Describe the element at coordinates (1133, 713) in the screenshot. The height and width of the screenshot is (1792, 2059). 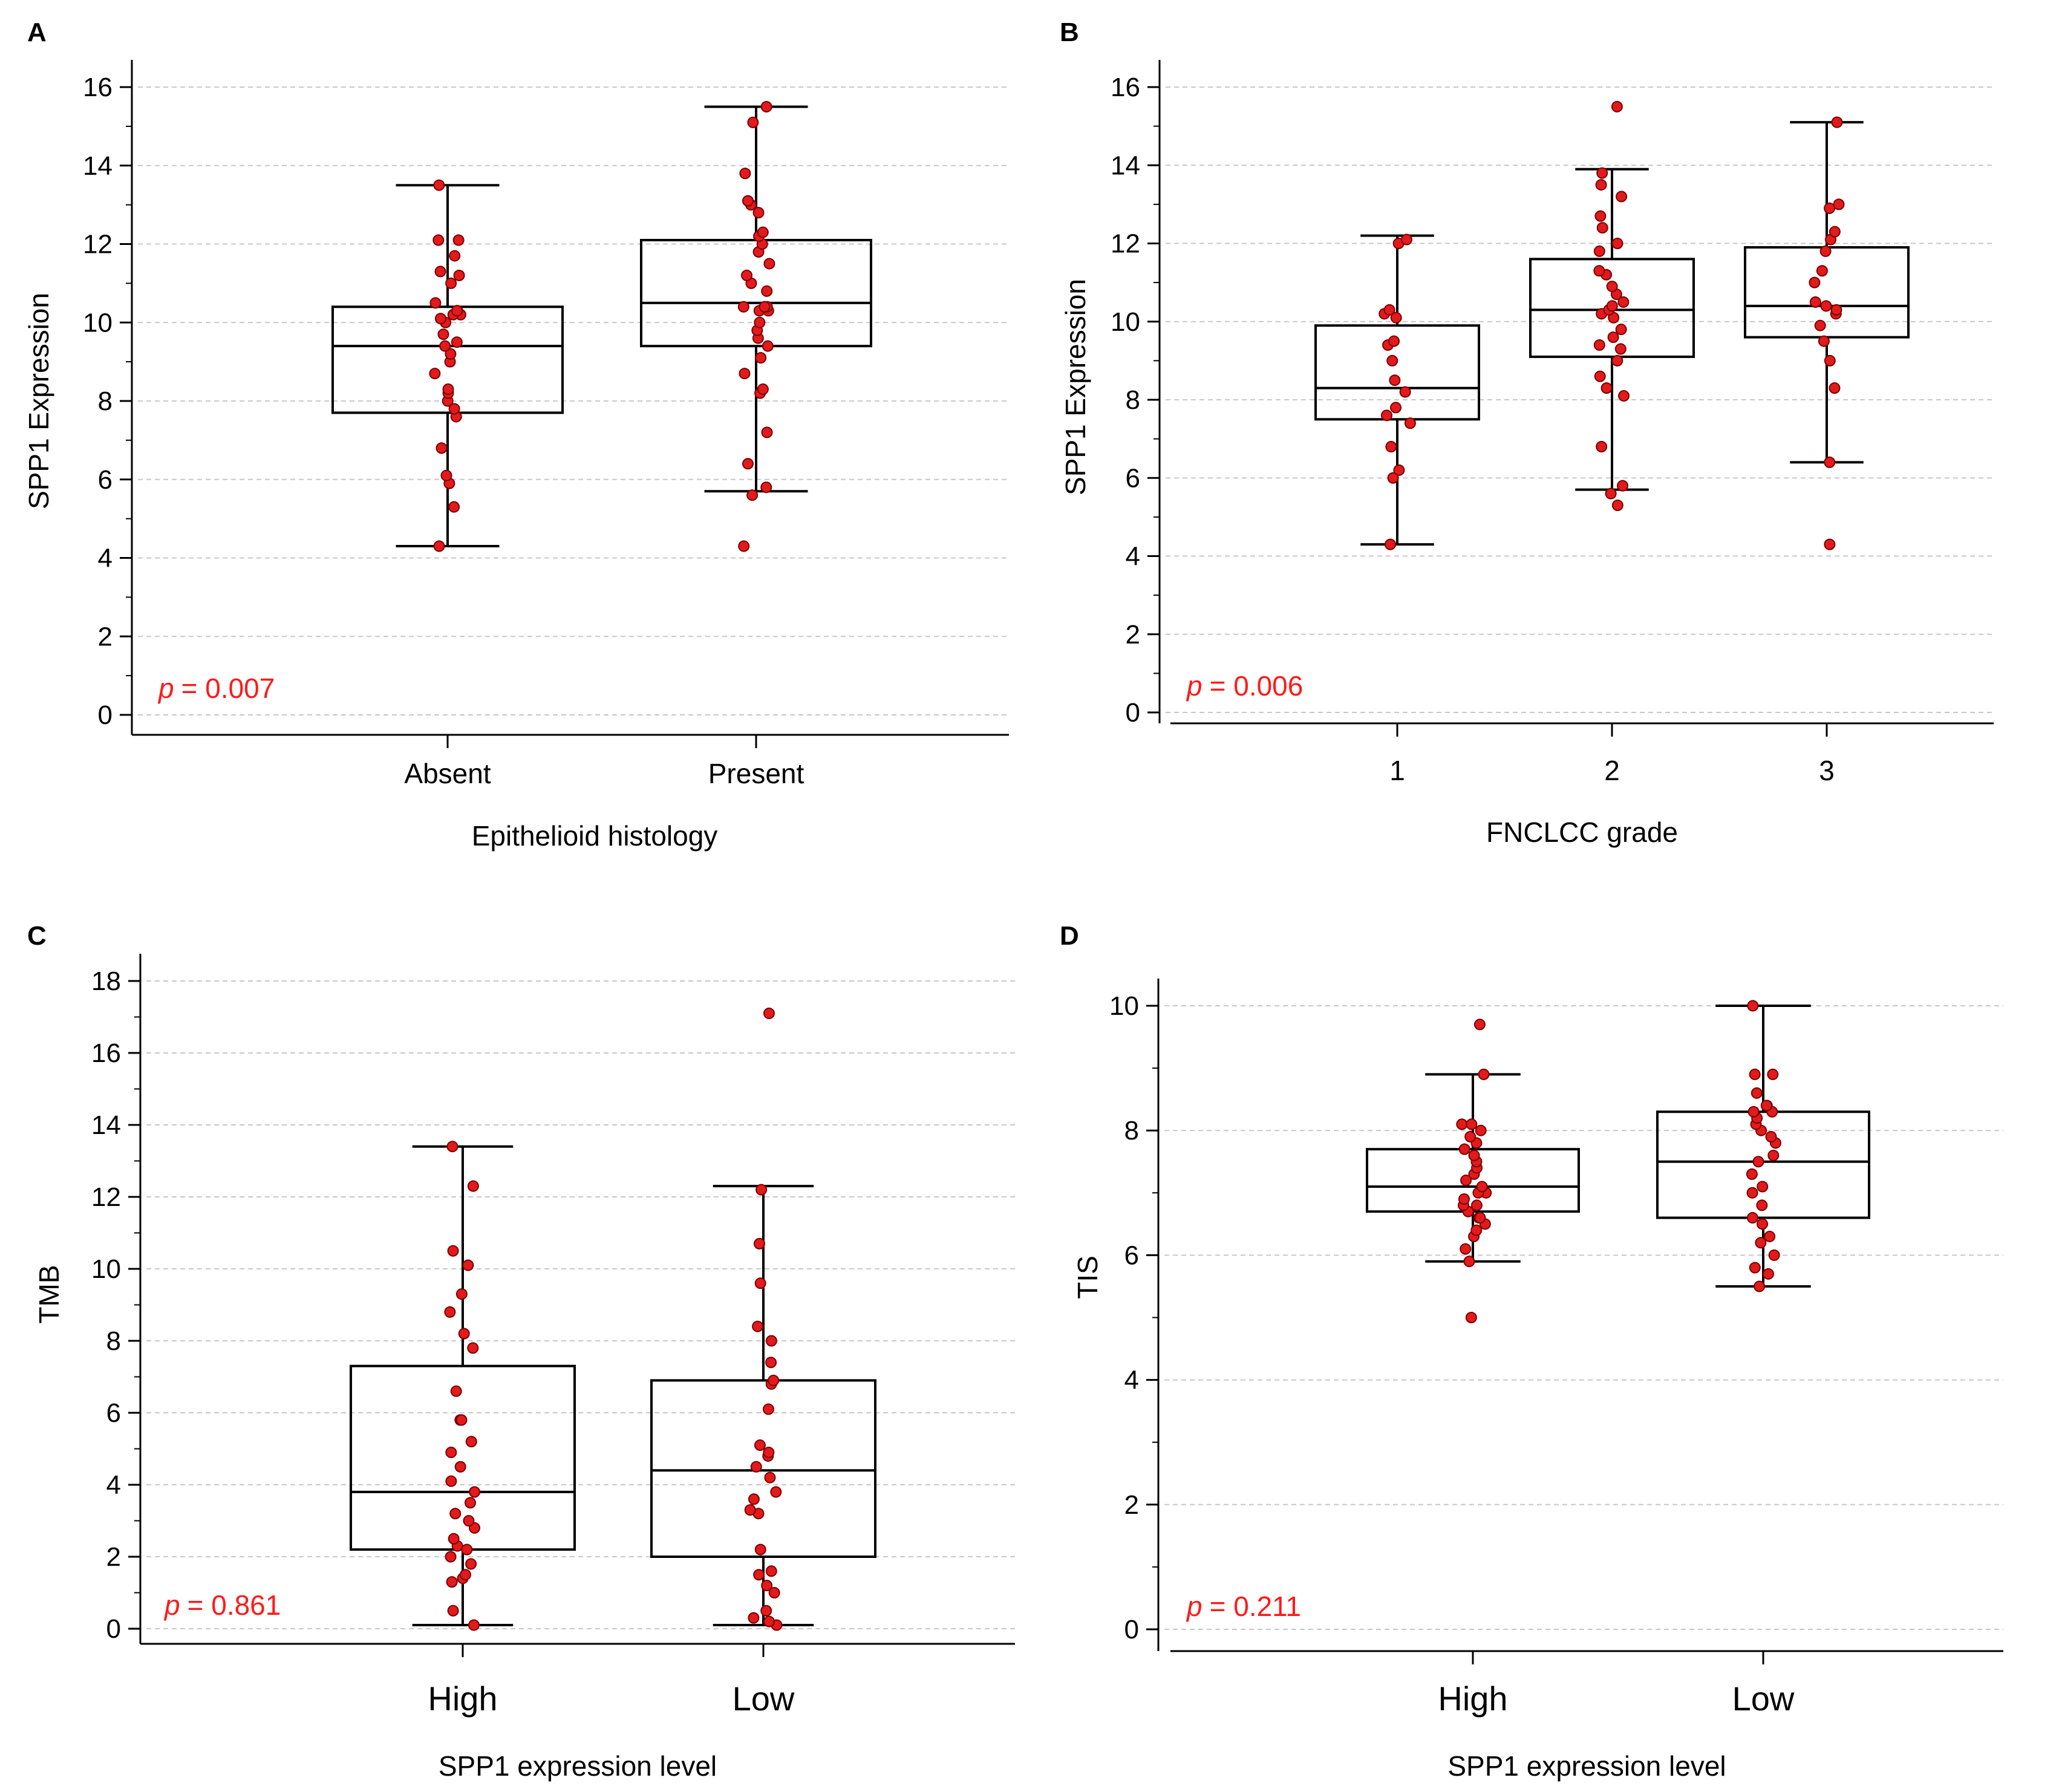
I see `y-tick-label: 0` at that location.